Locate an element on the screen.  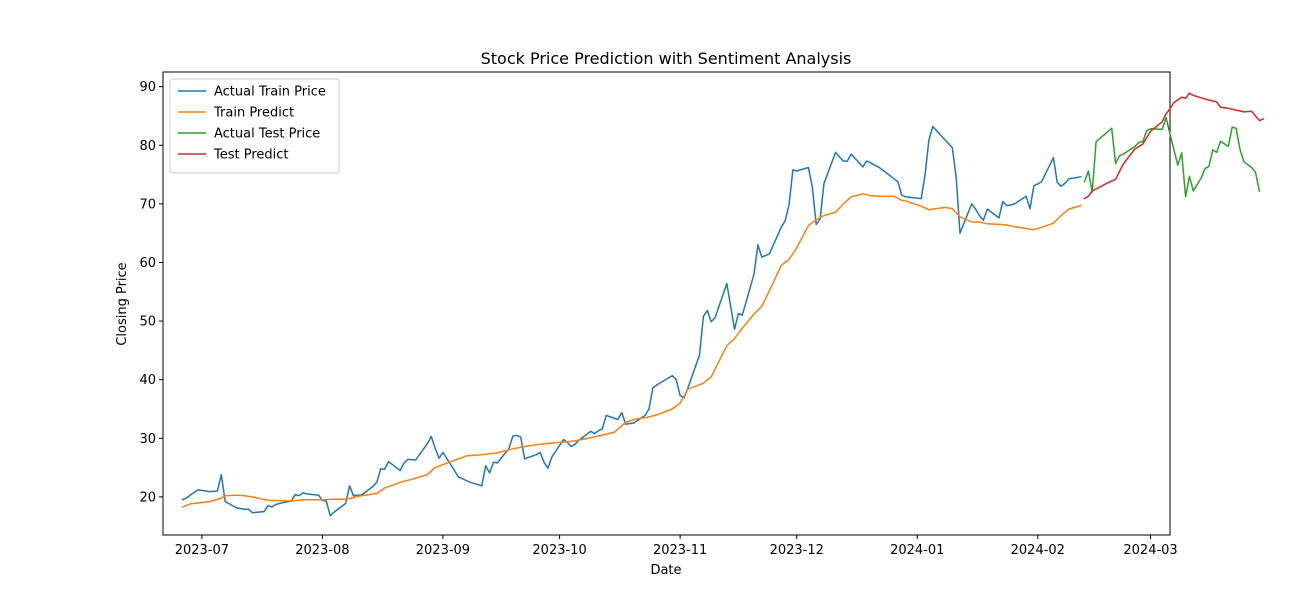
y-axis: 20 30 40 50 60 70 80 90 is located at coordinates (151, 292).